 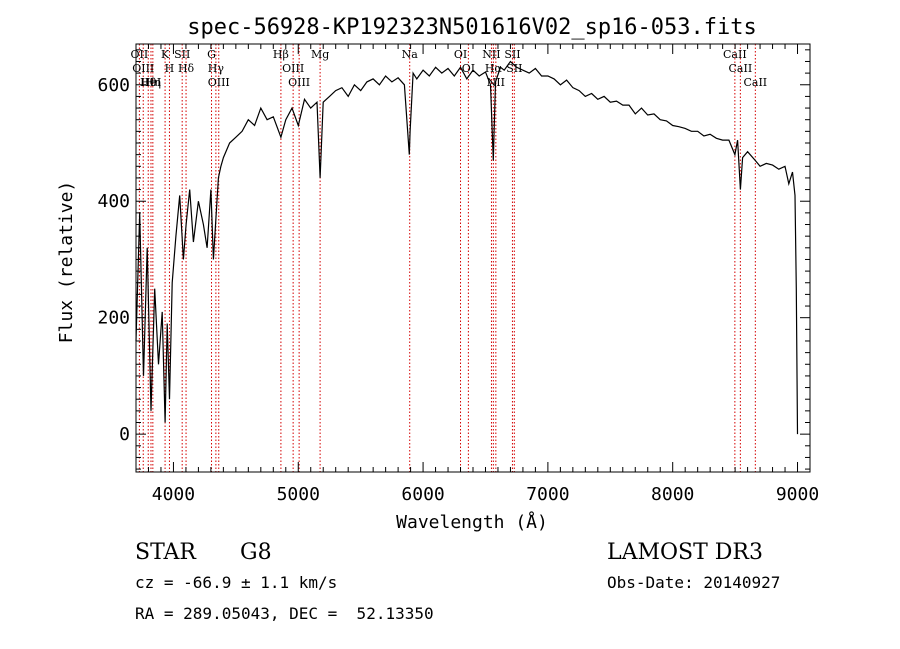 What do you see at coordinates (685, 552) in the screenshot?
I see `survey-name: LAMOST DR3` at bounding box center [685, 552].